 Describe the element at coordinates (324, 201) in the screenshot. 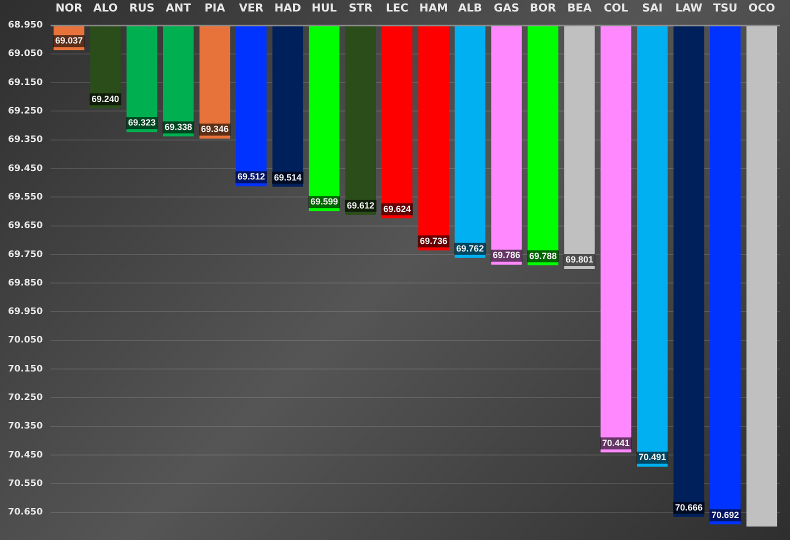

I see `data-label: 69.599` at that location.